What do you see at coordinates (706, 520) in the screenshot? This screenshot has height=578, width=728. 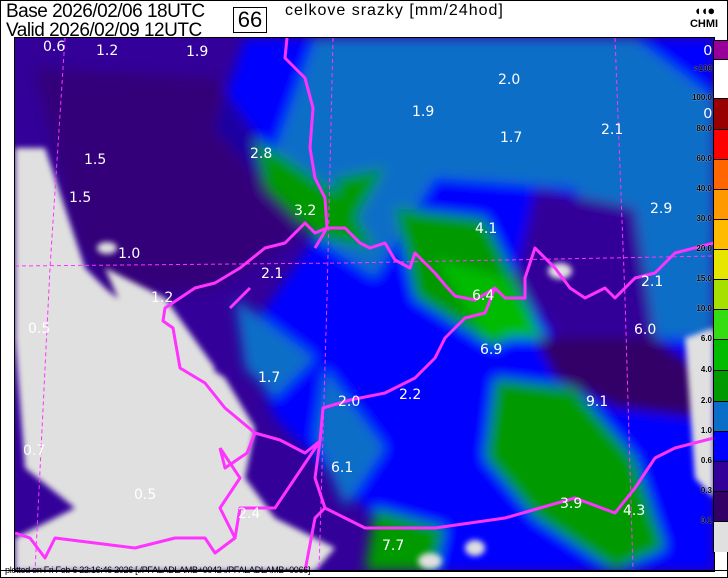 I see `legend-label: 0.1` at bounding box center [706, 520].